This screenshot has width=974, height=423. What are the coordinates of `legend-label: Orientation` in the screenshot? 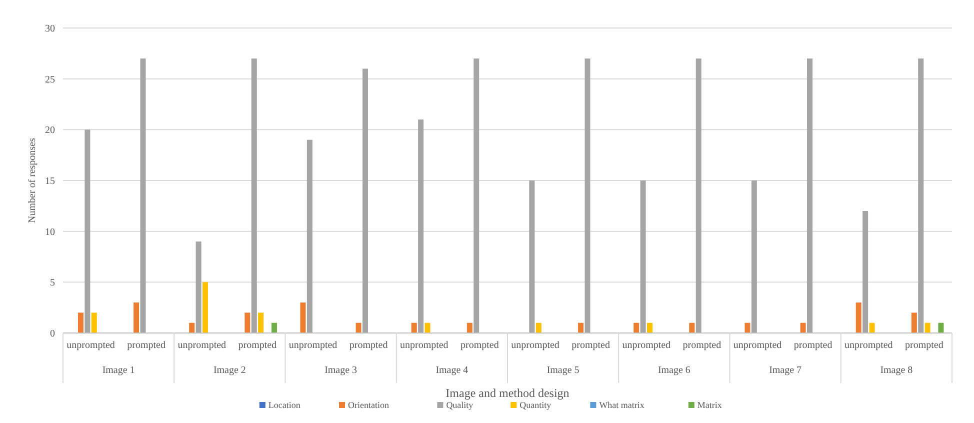 It's located at (369, 405).